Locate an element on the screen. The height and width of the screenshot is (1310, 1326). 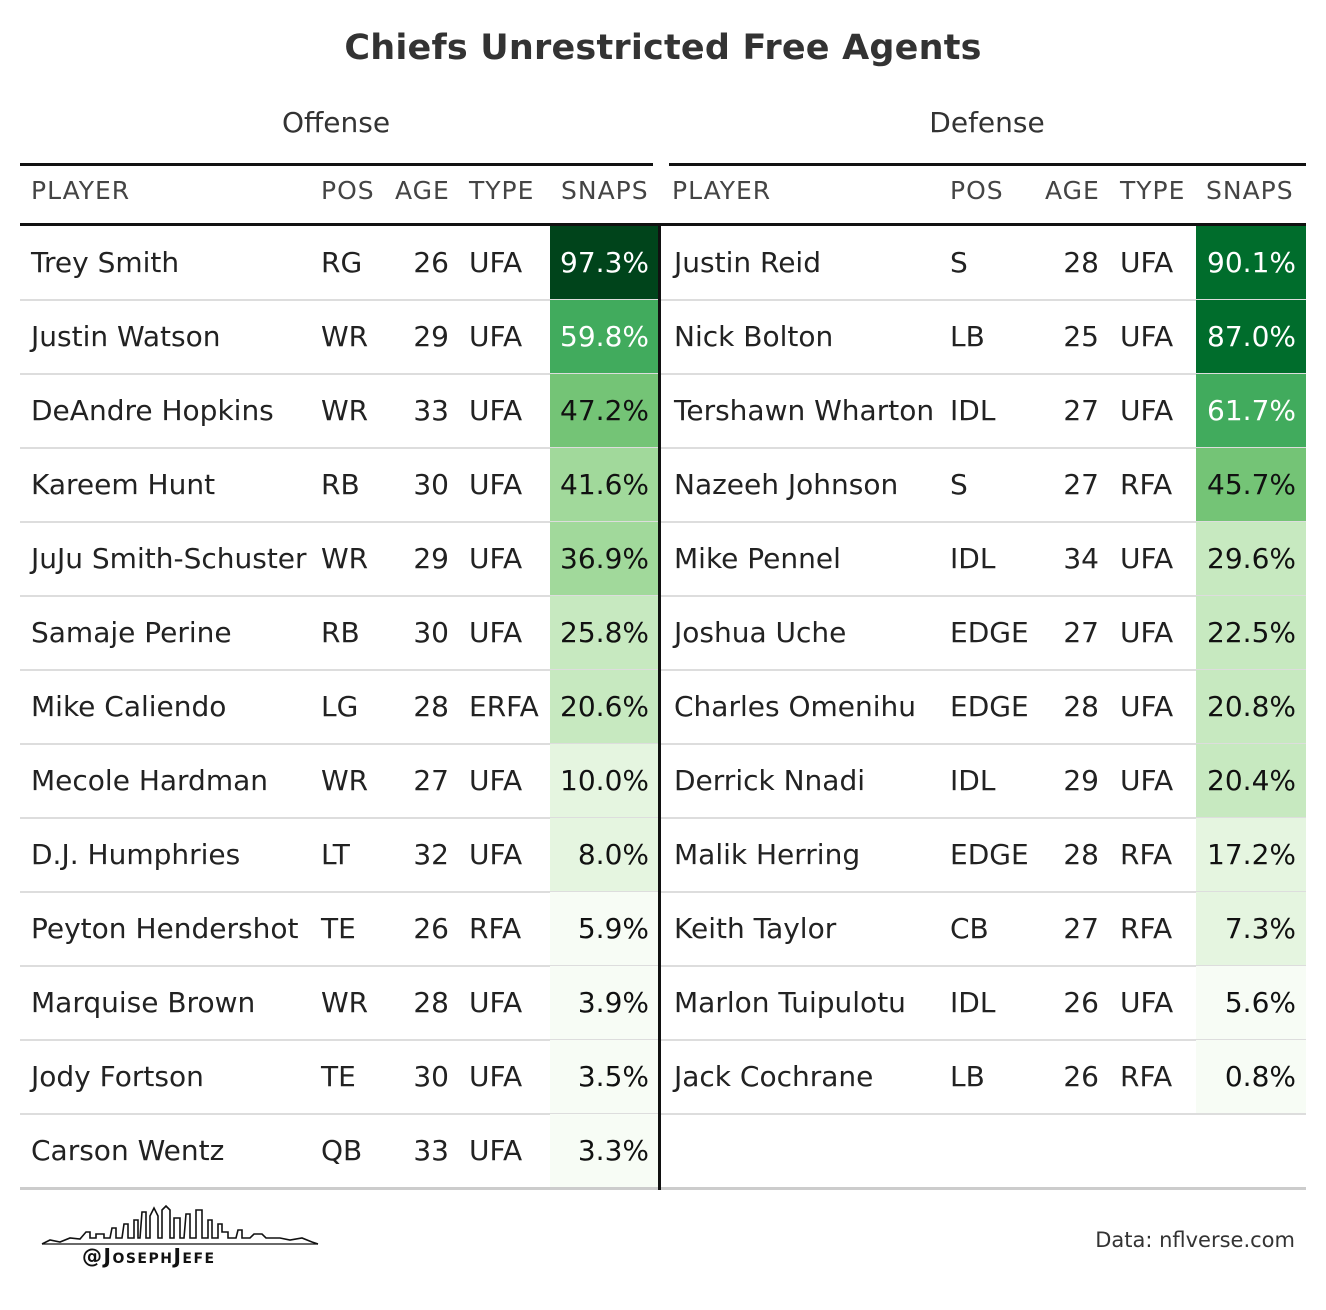
offense-header-rule is located at coordinates (336, 164).